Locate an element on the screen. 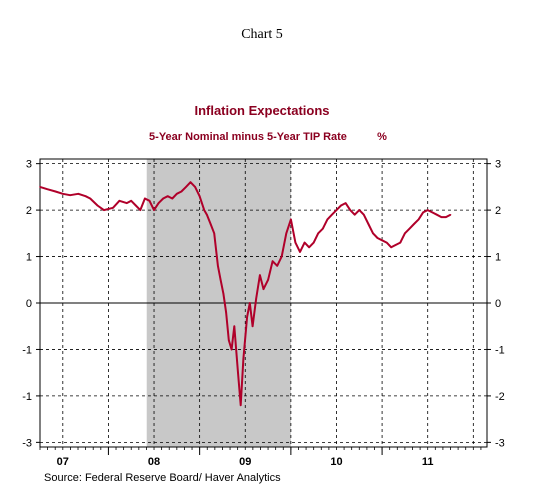 Image resolution: width=533 pixels, height=499 pixels. y-tick-label-left: -3 is located at coordinates (27, 443).